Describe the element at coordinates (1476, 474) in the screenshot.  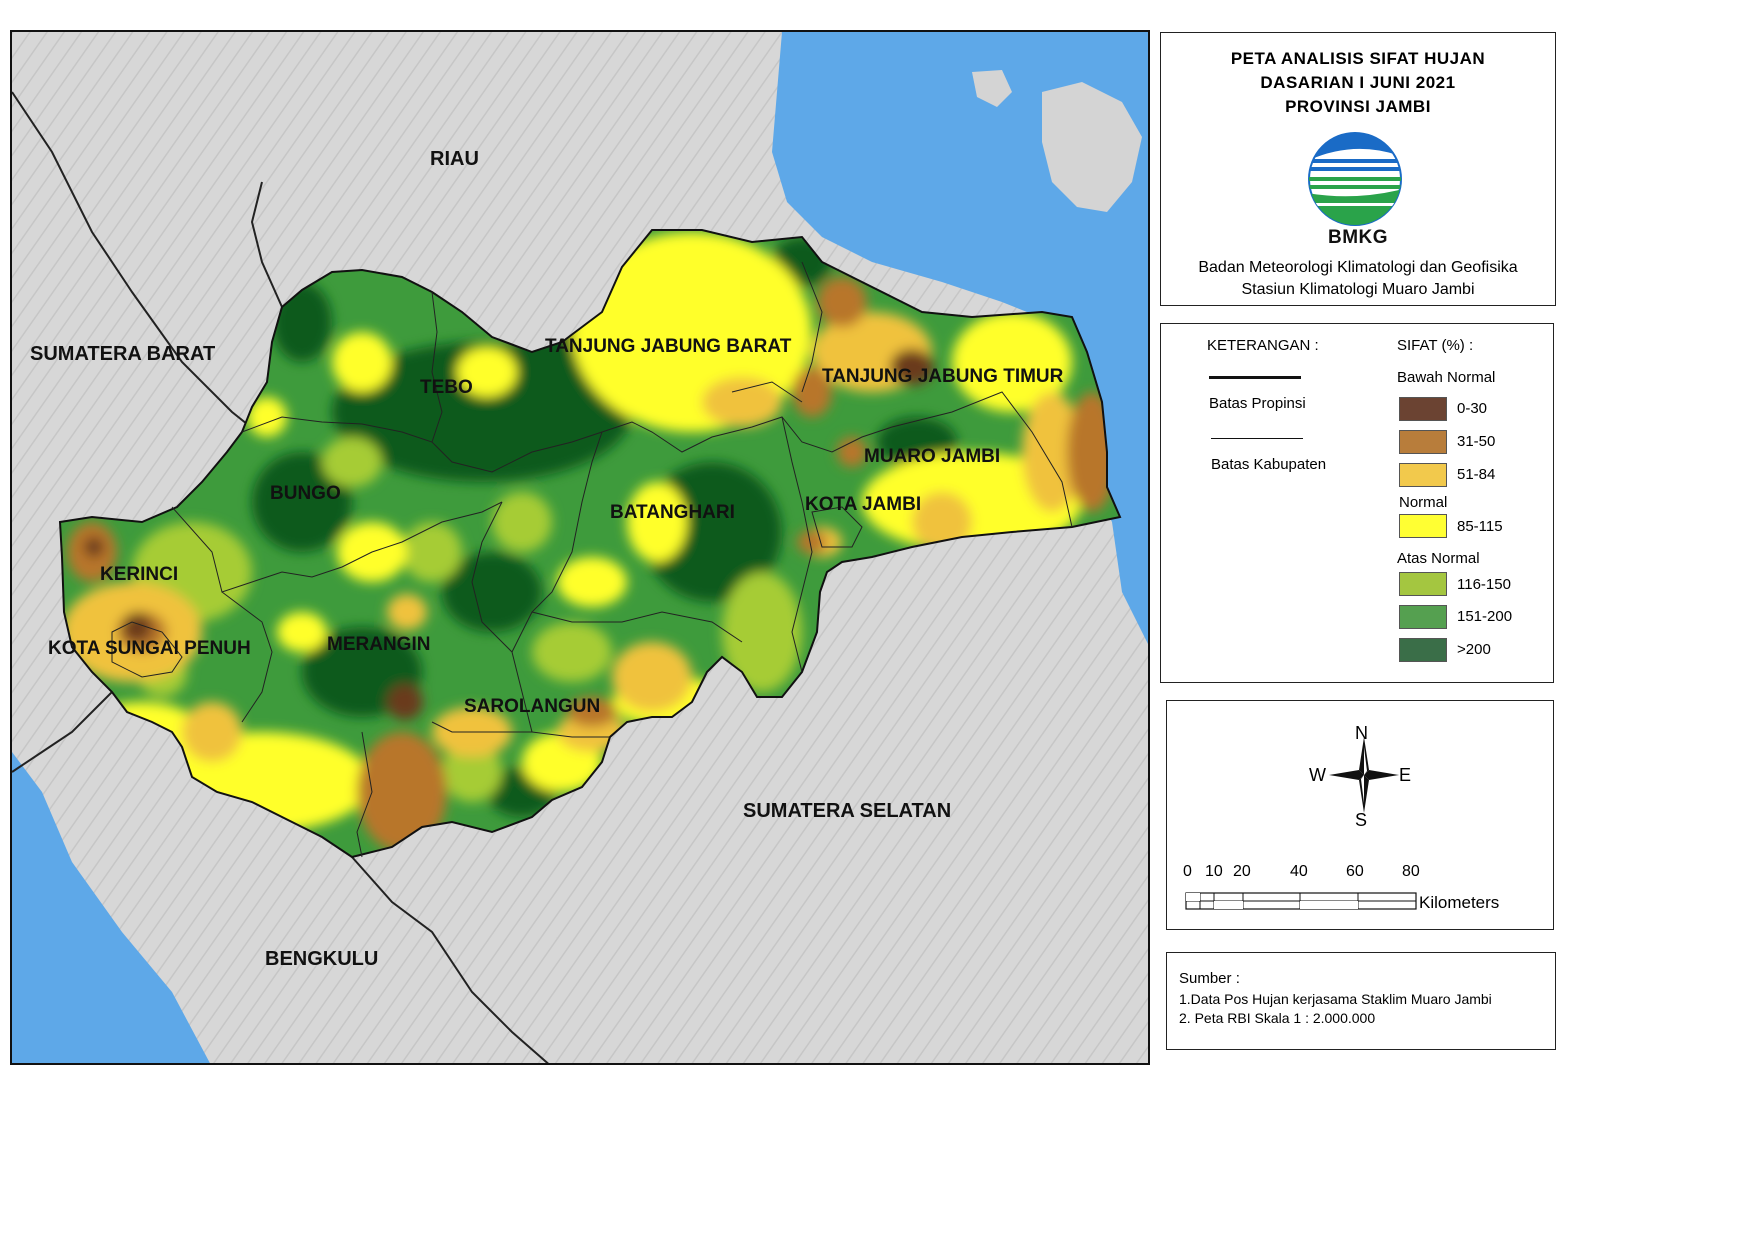
I see `legend-label-51-84: 51-84` at that location.